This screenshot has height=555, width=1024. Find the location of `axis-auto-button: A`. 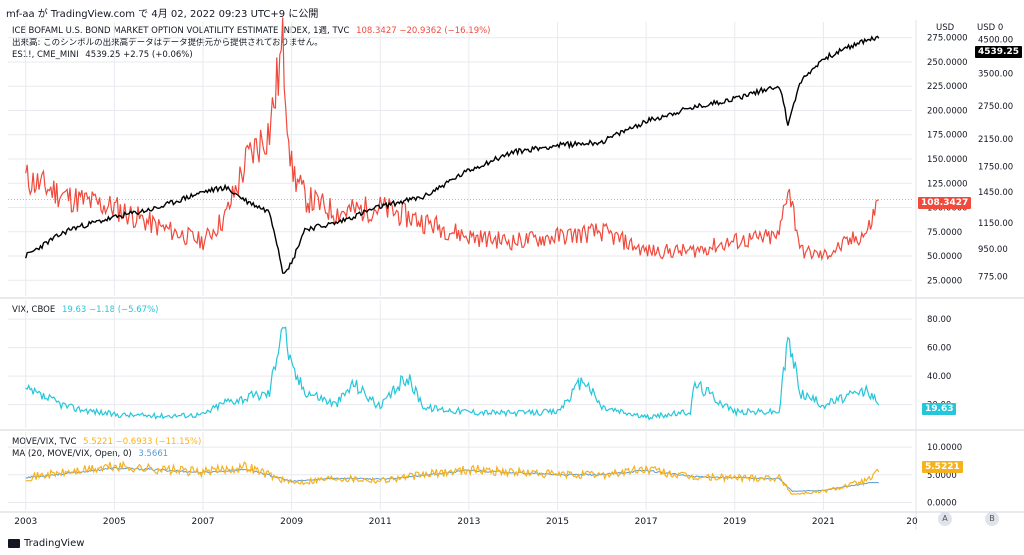

axis-auto-button: A is located at coordinates (945, 519).